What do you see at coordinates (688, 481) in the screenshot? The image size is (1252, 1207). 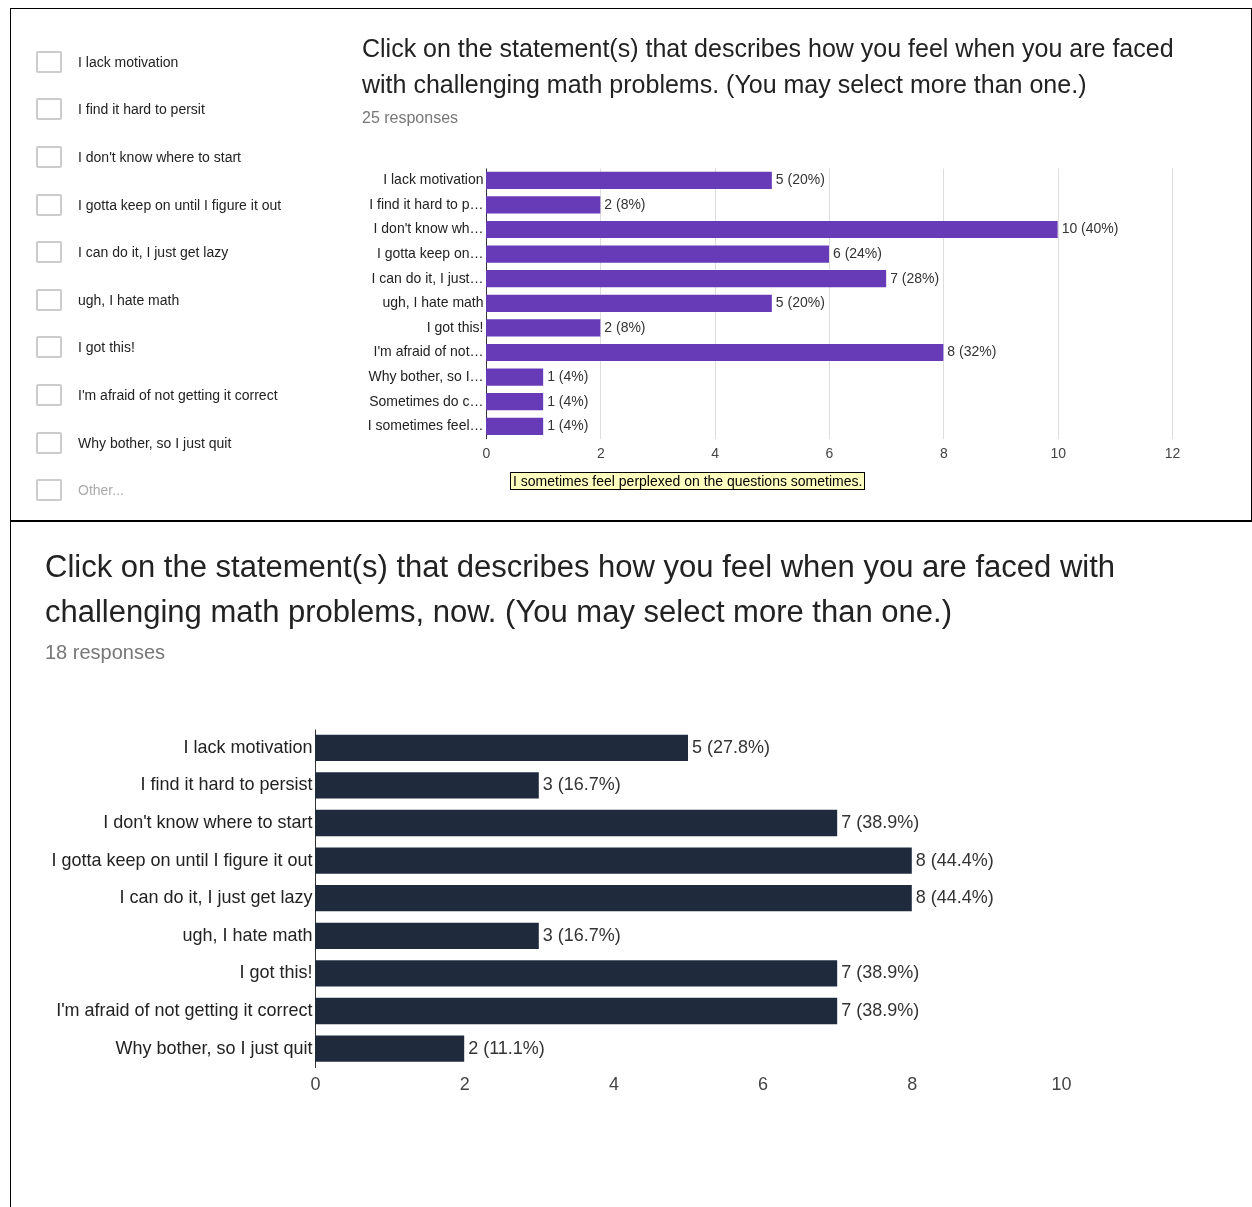 I see `text: I sometimes feel perplexed on the questions sometimes.` at bounding box center [688, 481].